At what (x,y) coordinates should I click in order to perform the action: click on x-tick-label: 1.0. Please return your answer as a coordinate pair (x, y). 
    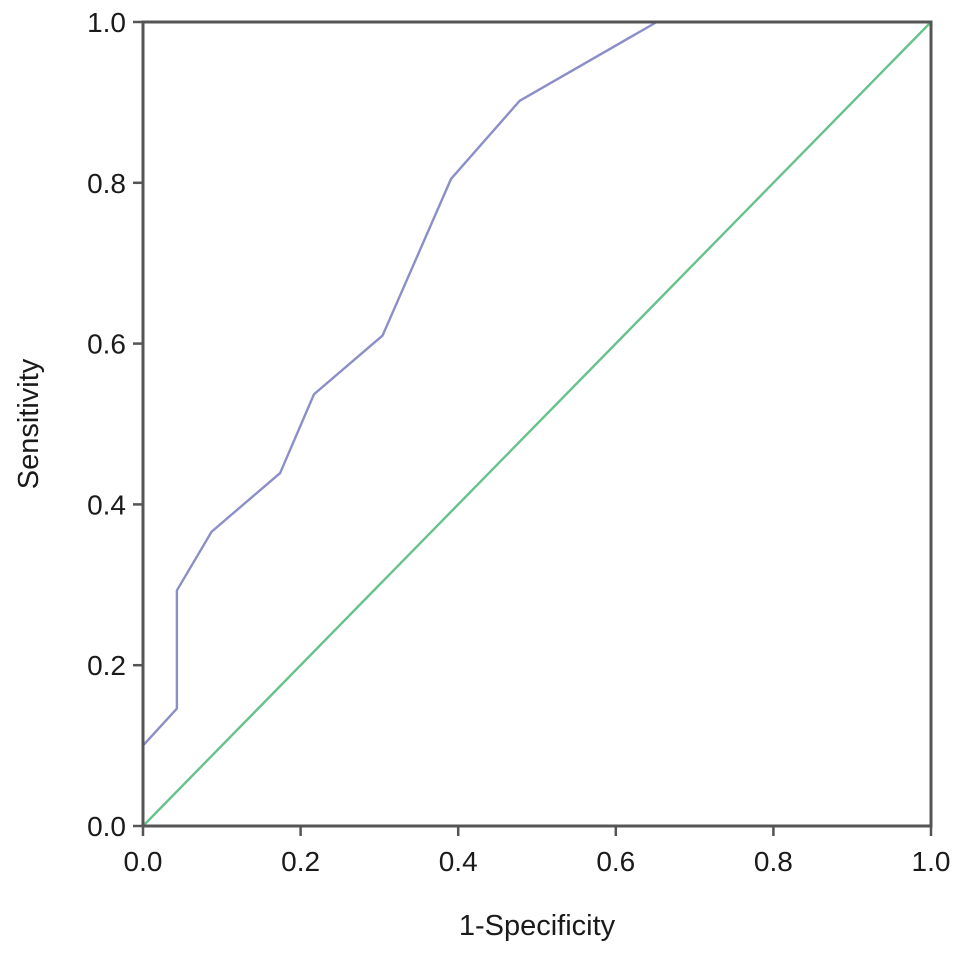
    Looking at the image, I should click on (931, 861).